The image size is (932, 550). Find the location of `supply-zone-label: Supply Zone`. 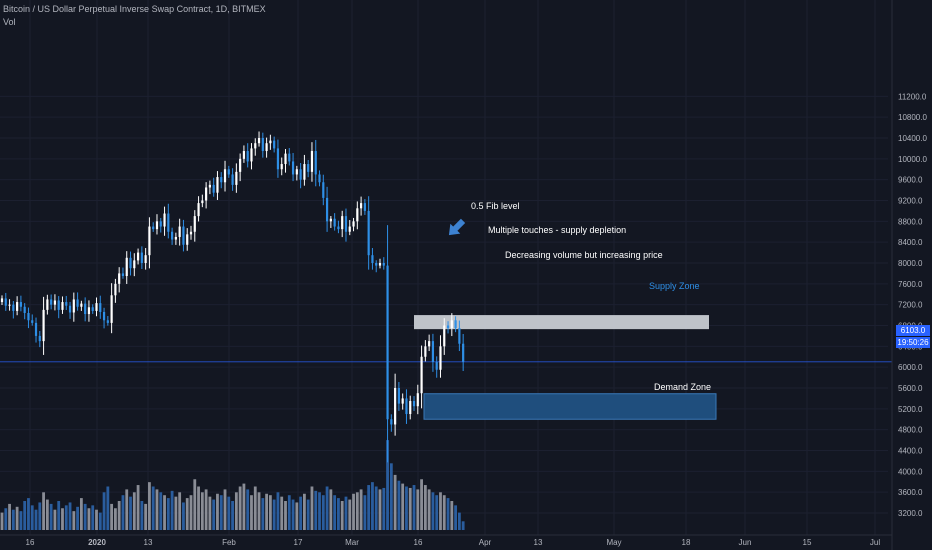

supply-zone-label: Supply Zone is located at coordinates (674, 286).